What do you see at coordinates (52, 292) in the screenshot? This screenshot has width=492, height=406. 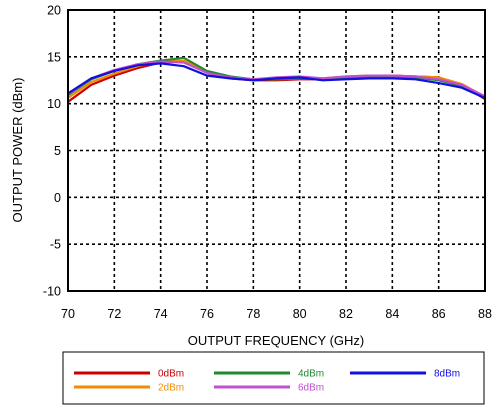 I see `y-tick-label: -10` at bounding box center [52, 292].